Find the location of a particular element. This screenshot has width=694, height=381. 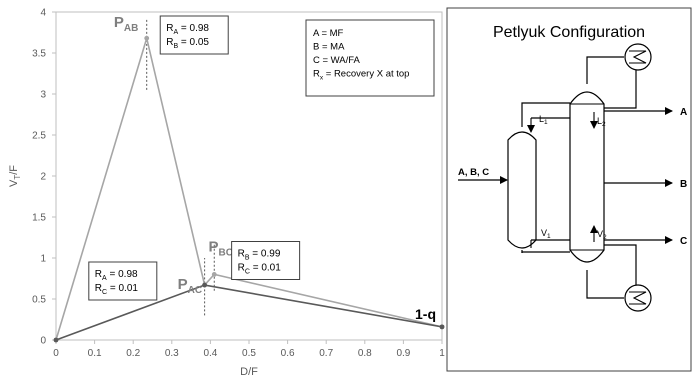

condenser-icon is located at coordinates (638, 57).